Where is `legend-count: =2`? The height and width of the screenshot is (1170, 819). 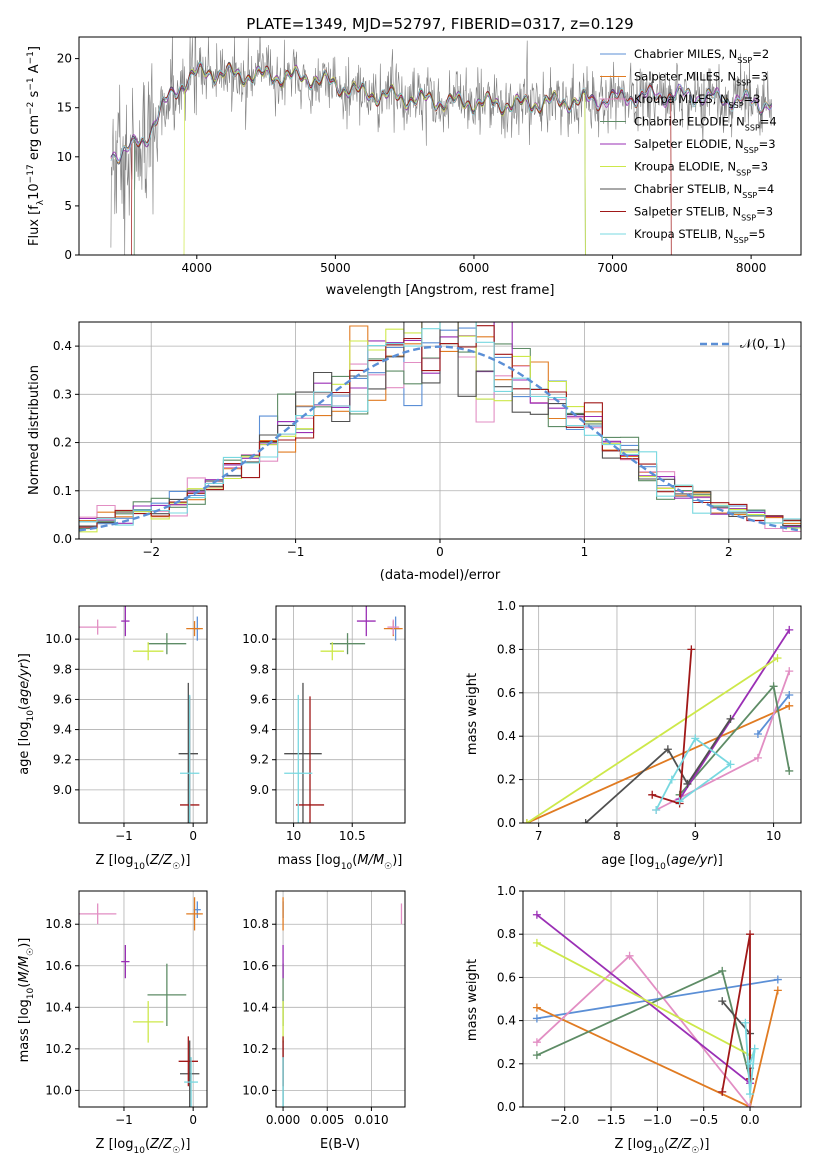
legend-count: =2 is located at coordinates (760, 54).